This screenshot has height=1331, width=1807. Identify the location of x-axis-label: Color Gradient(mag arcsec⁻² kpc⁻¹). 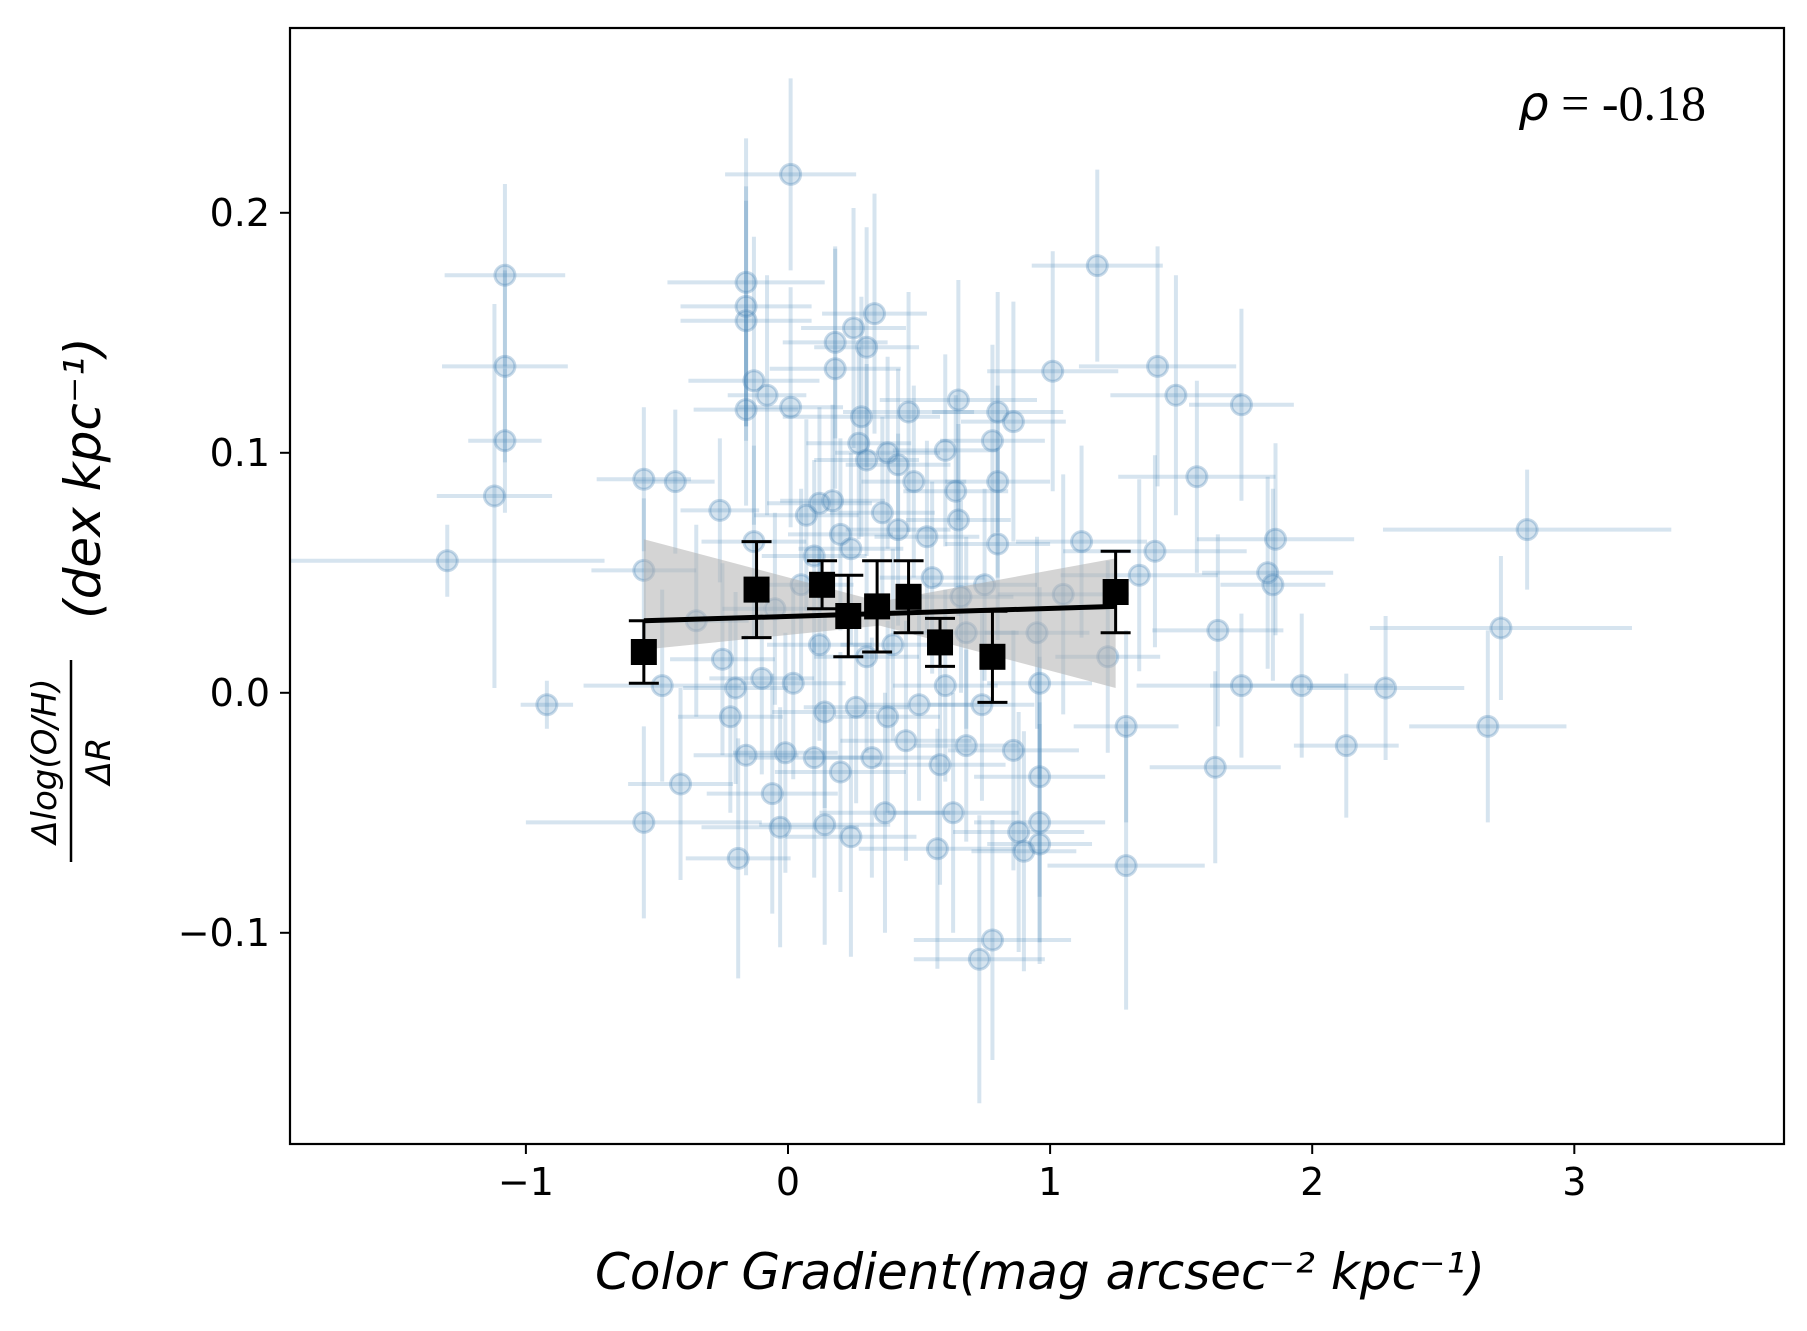
(1040, 1272).